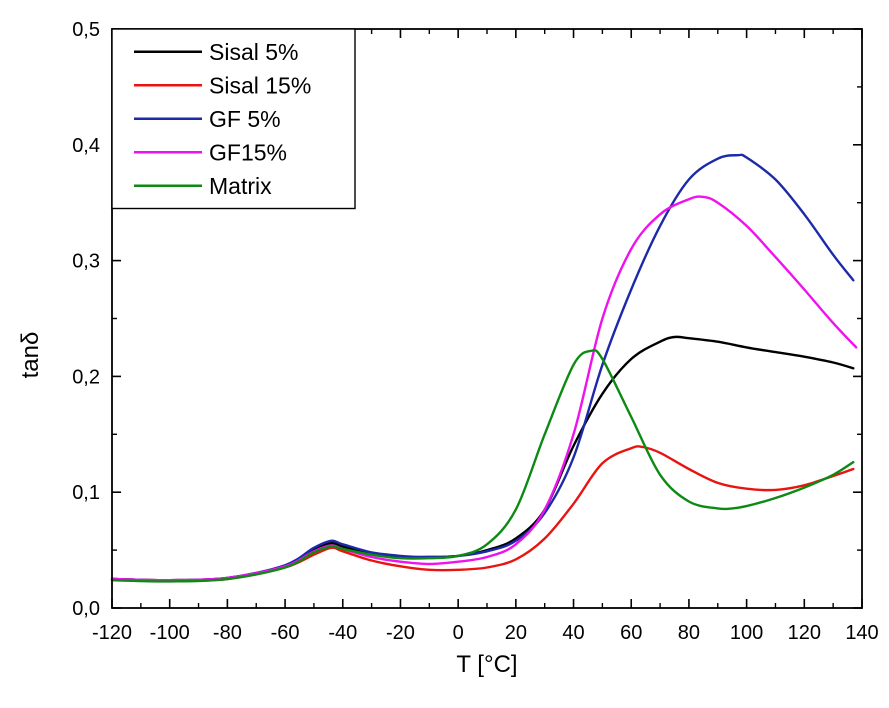  What do you see at coordinates (86, 377) in the screenshot?
I see `y-tick-label: 0,2` at bounding box center [86, 377].